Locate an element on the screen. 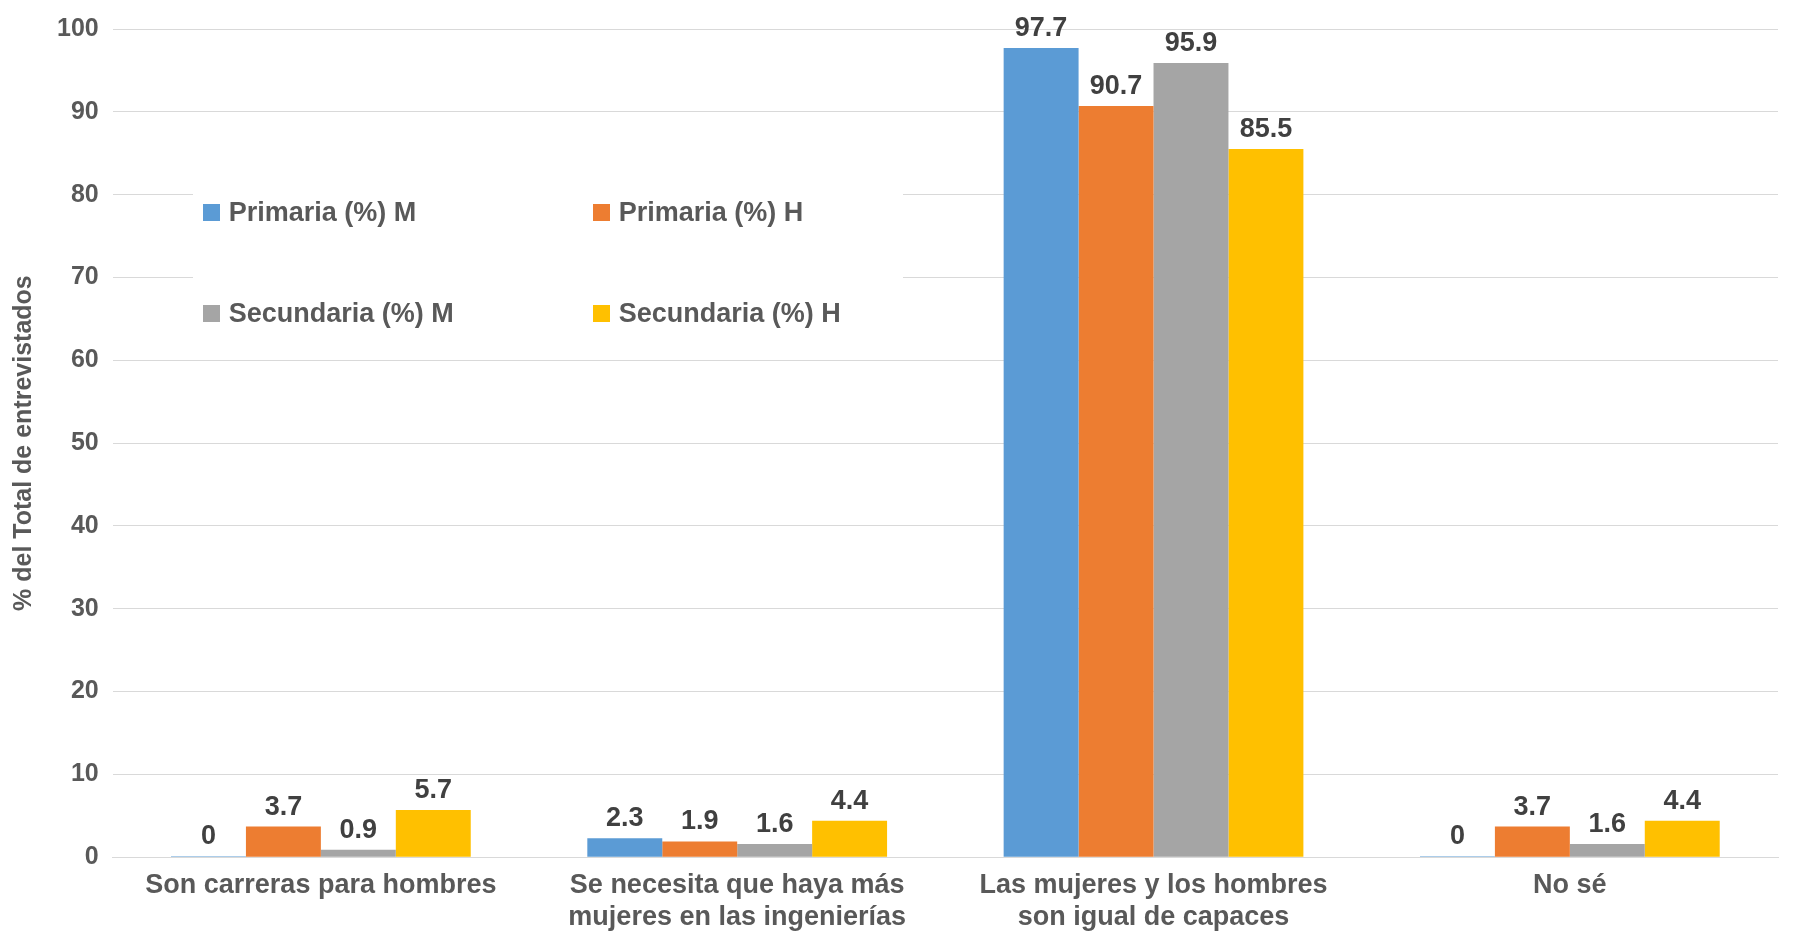 This screenshot has width=1793, height=951. data-label: 2.3 is located at coordinates (625, 817).